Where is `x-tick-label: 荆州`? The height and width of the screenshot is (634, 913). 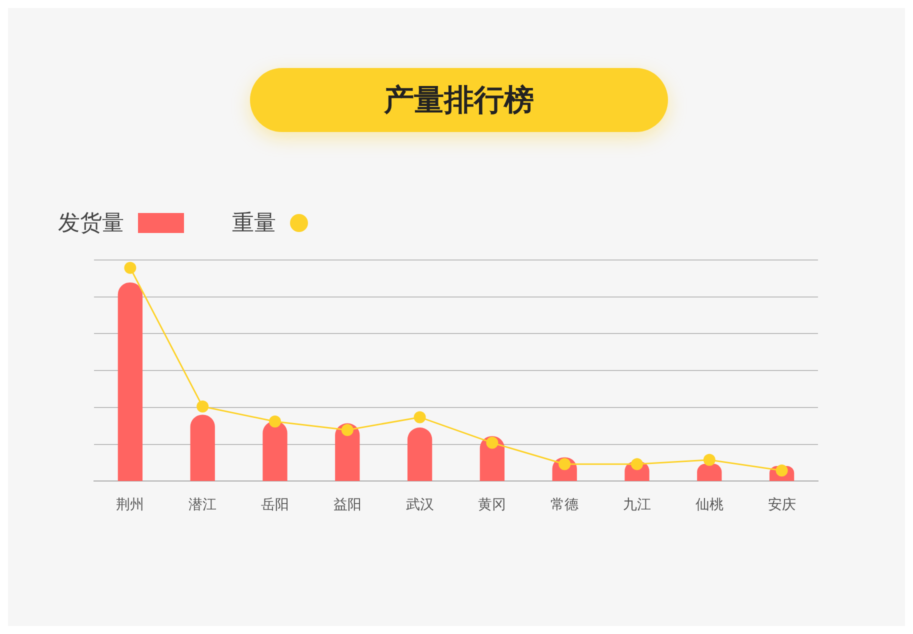 x-tick-label: 荆州 is located at coordinates (130, 505).